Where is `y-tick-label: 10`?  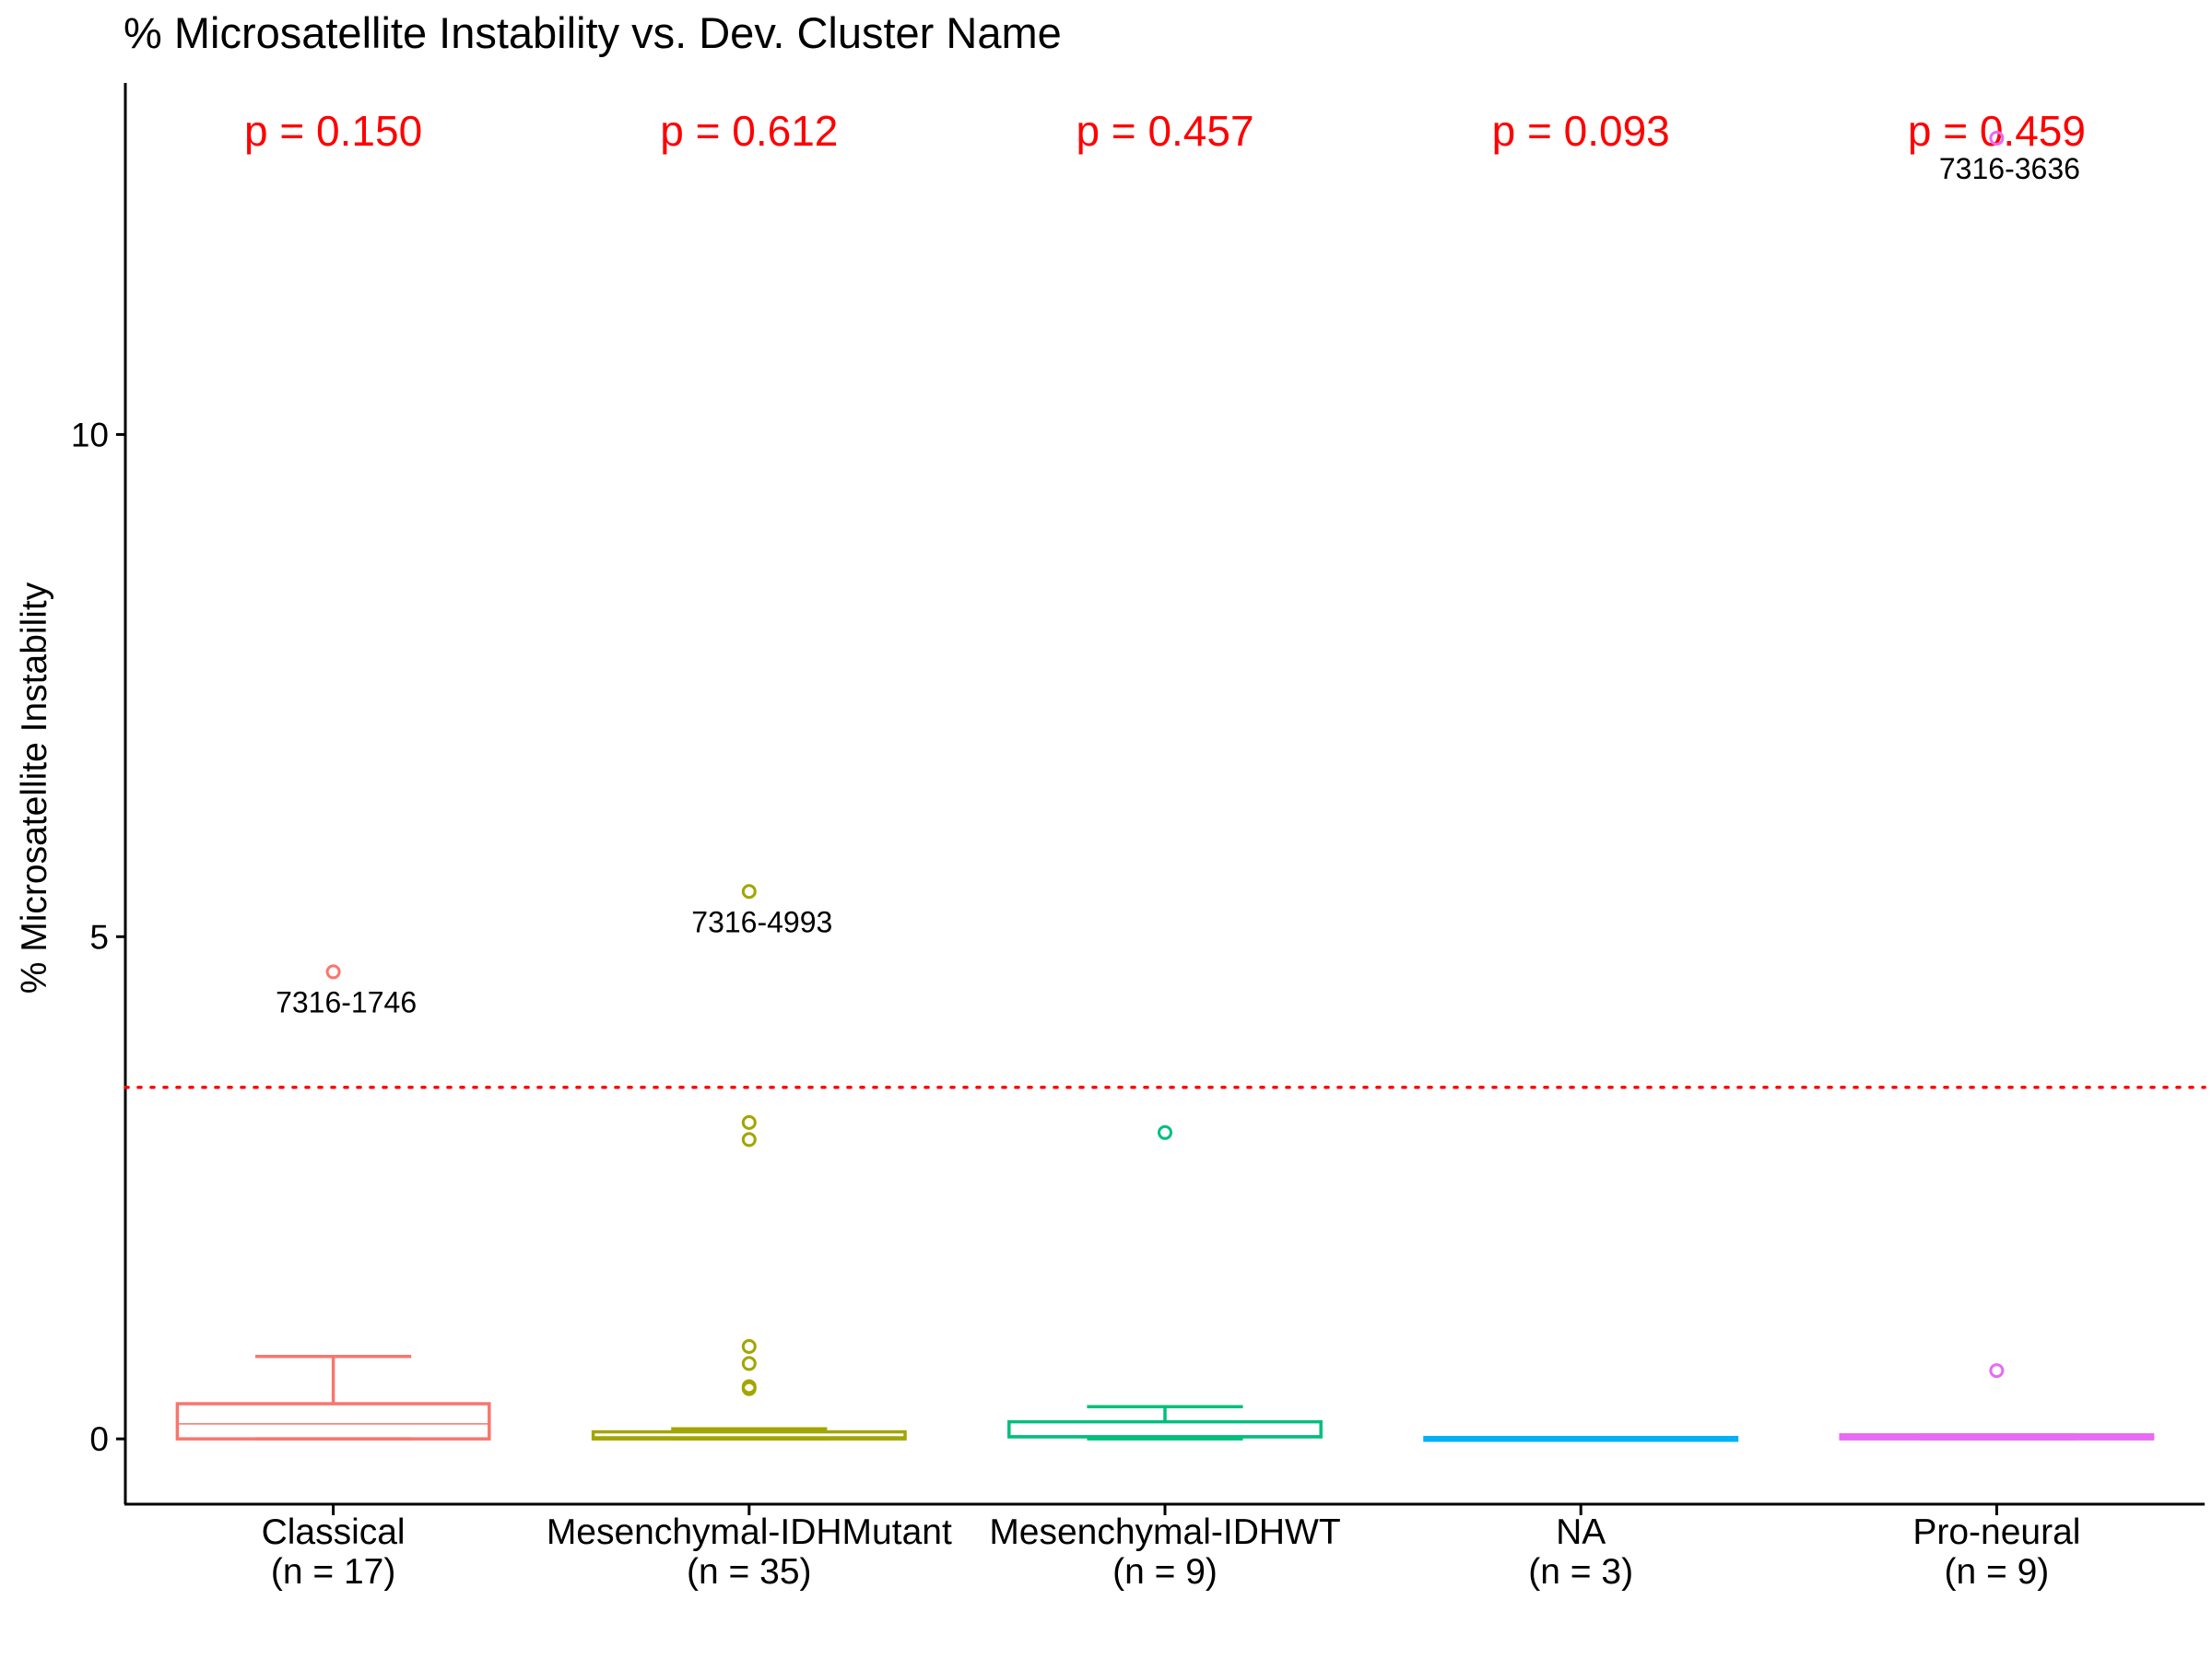 y-tick-label: 10 is located at coordinates (90, 434).